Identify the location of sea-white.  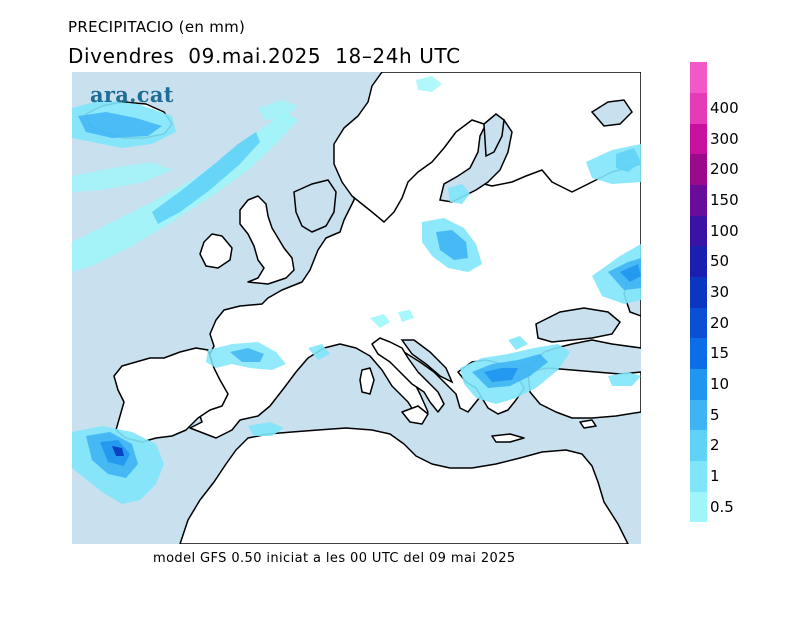
(611, 113).